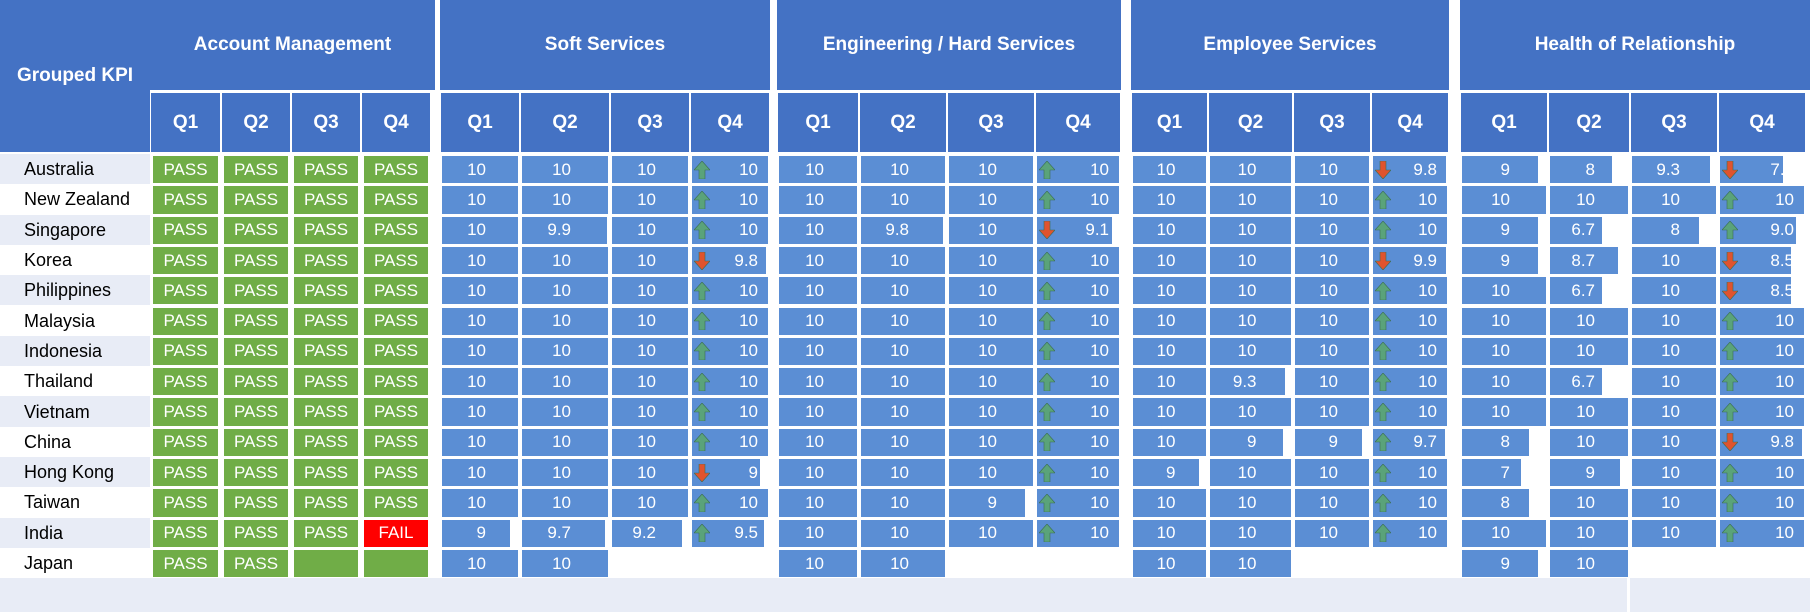 This screenshot has width=1810, height=612. What do you see at coordinates (52, 502) in the screenshot?
I see `country-label: Taiwan` at bounding box center [52, 502].